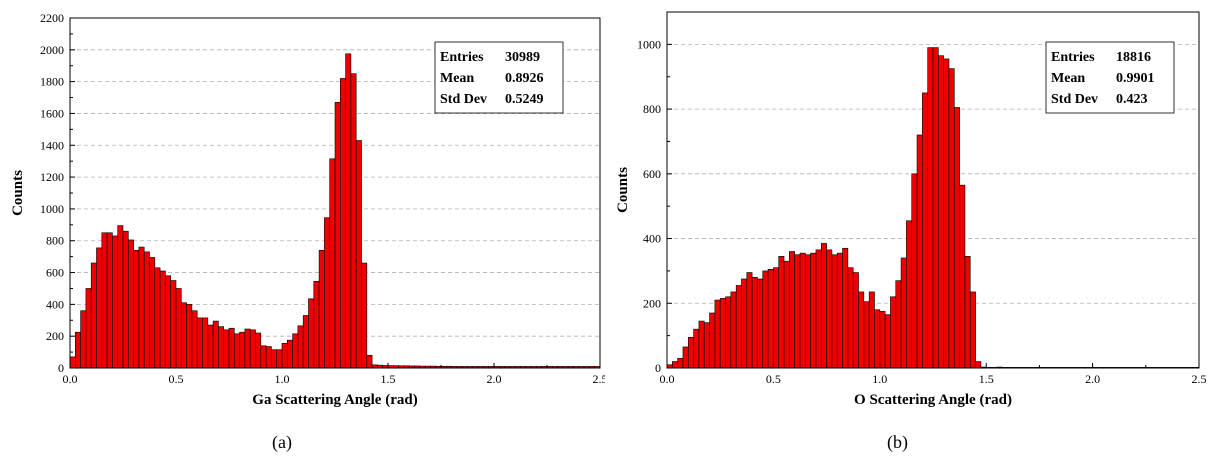  What do you see at coordinates (334, 400) in the screenshot?
I see `x-axis-label: Ga Scattering Angle (rad)` at bounding box center [334, 400].